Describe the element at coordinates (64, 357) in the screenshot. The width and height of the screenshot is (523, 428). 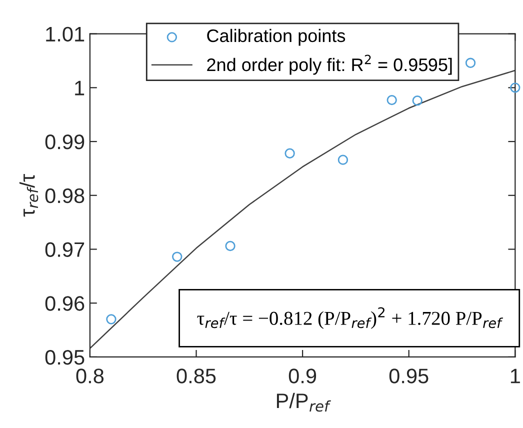
I see `y-tick-label: 0.95` at that location.